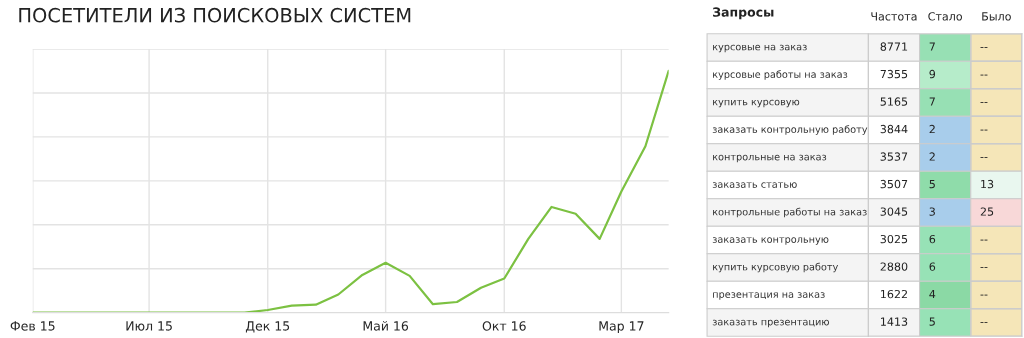 Image resolution: width=1024 pixels, height=338 pixels. Describe the element at coordinates (945, 16) in the screenshot. I see `x-tick-label: Стало` at that location.